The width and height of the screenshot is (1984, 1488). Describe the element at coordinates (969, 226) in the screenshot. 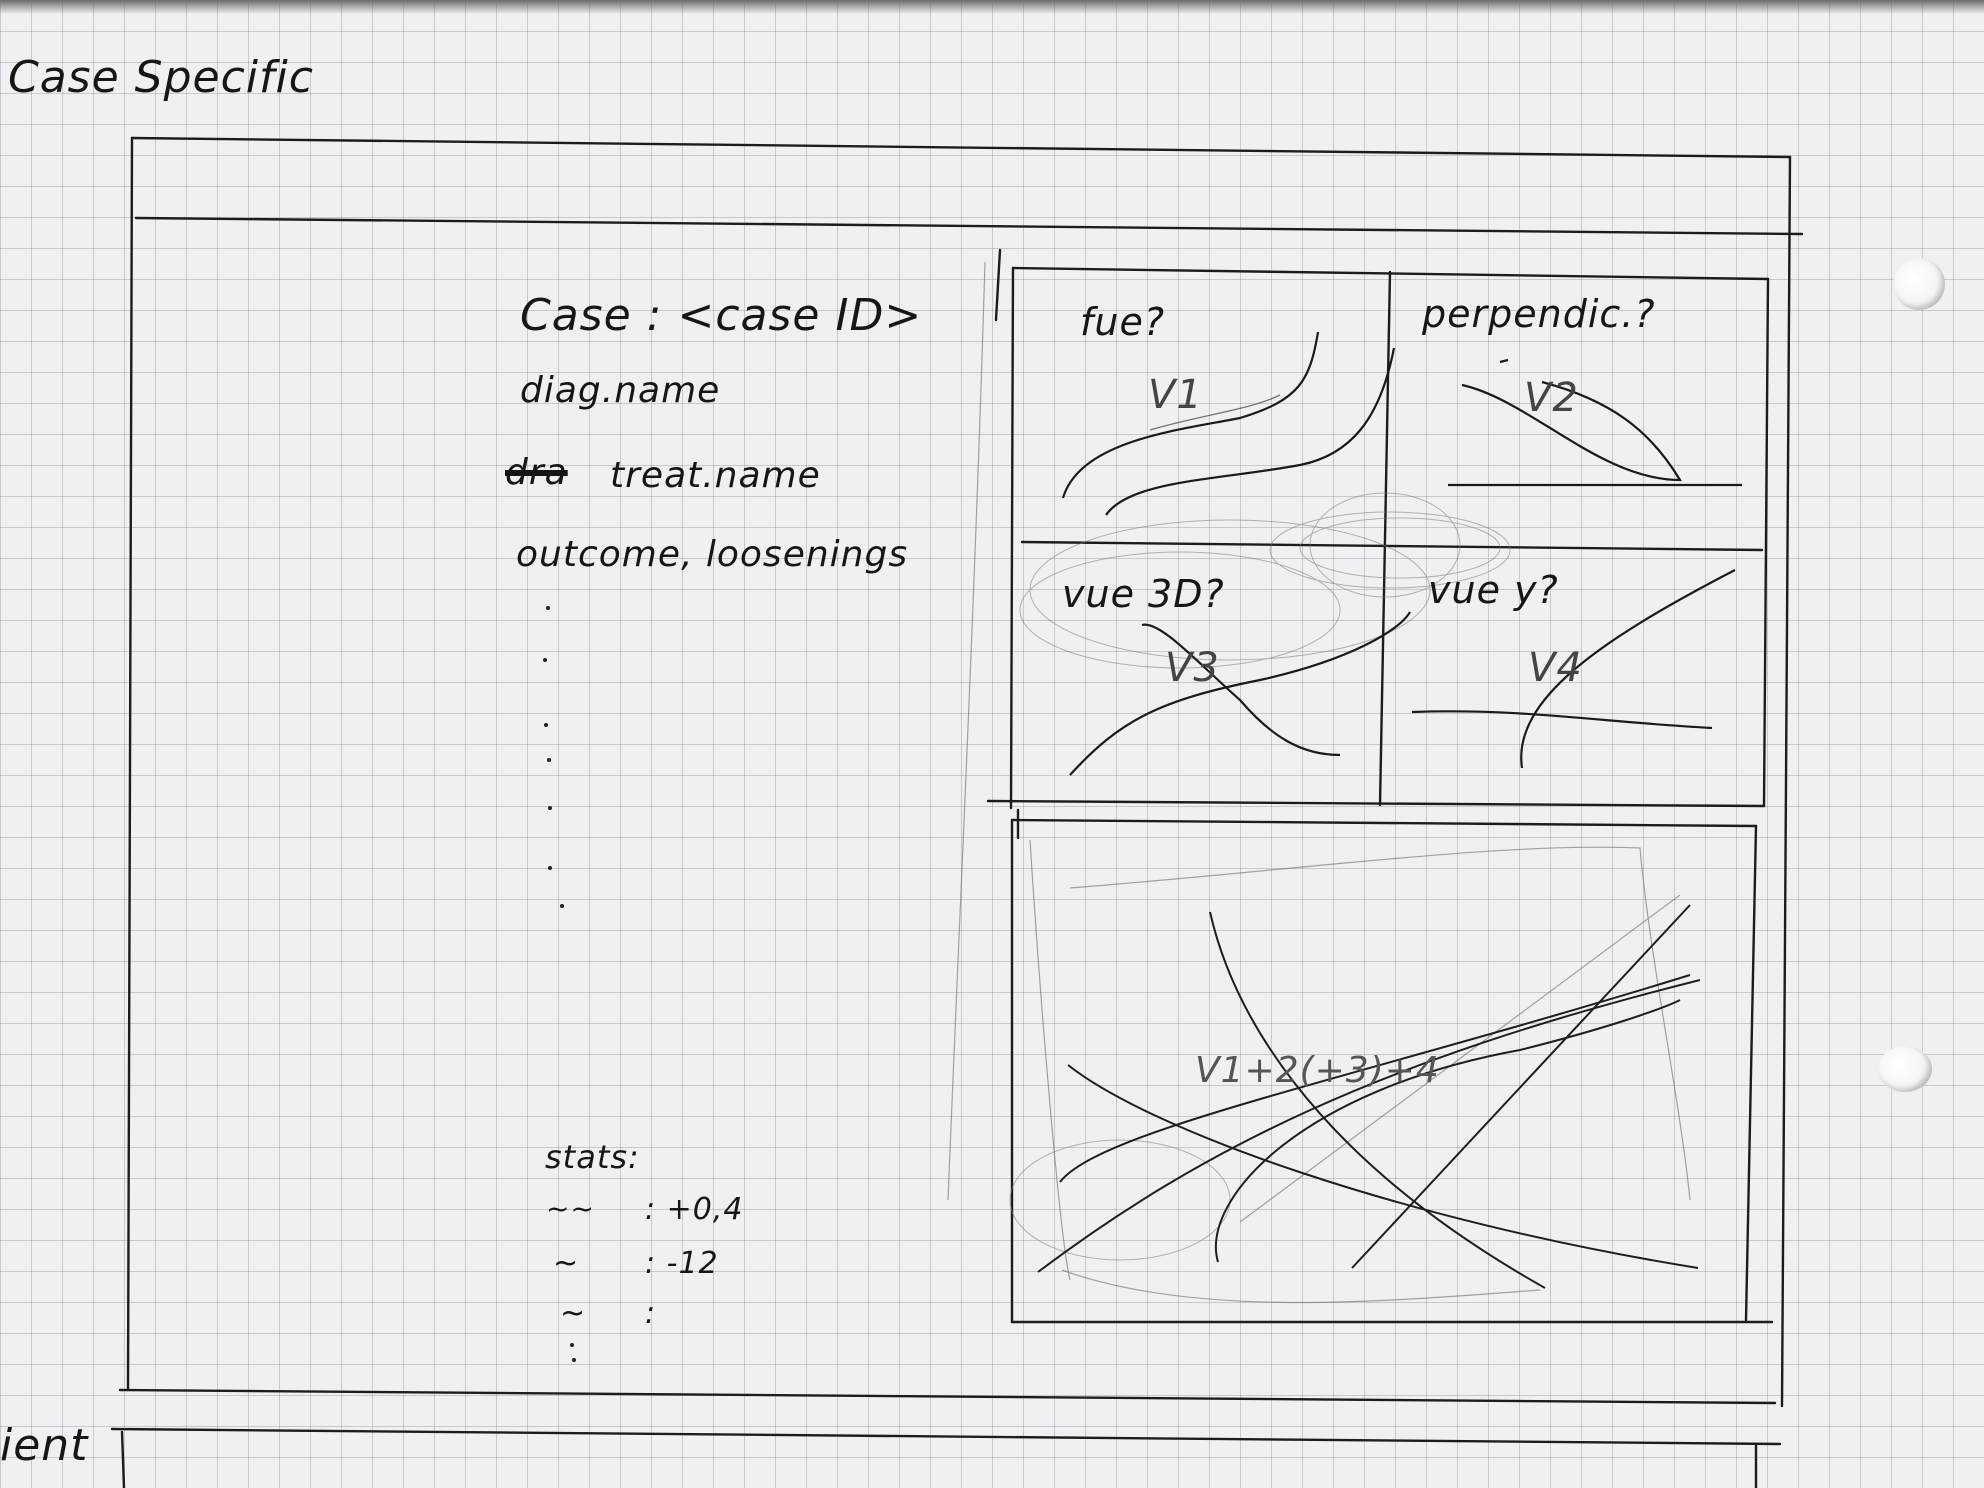

I see `window-header-divider` at that location.